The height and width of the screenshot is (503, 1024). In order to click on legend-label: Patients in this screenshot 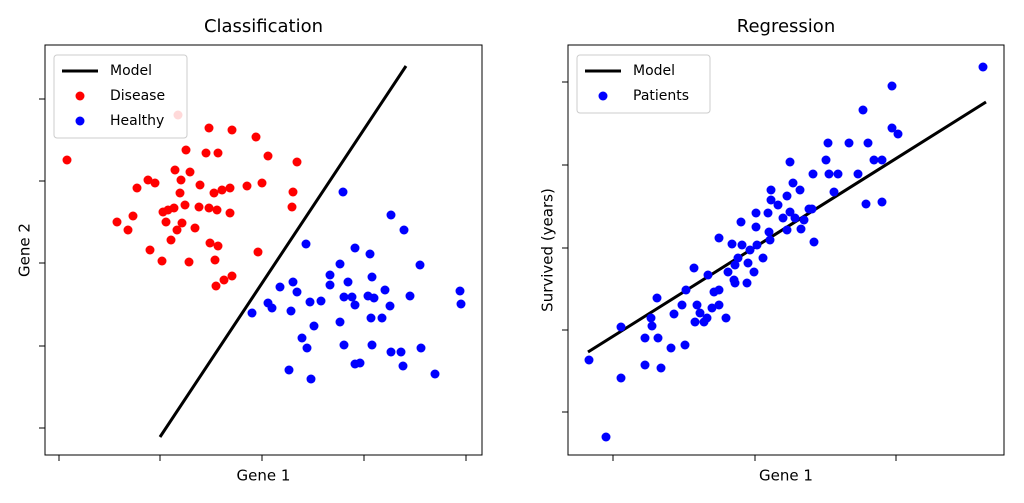, I will do `click(661, 96)`.